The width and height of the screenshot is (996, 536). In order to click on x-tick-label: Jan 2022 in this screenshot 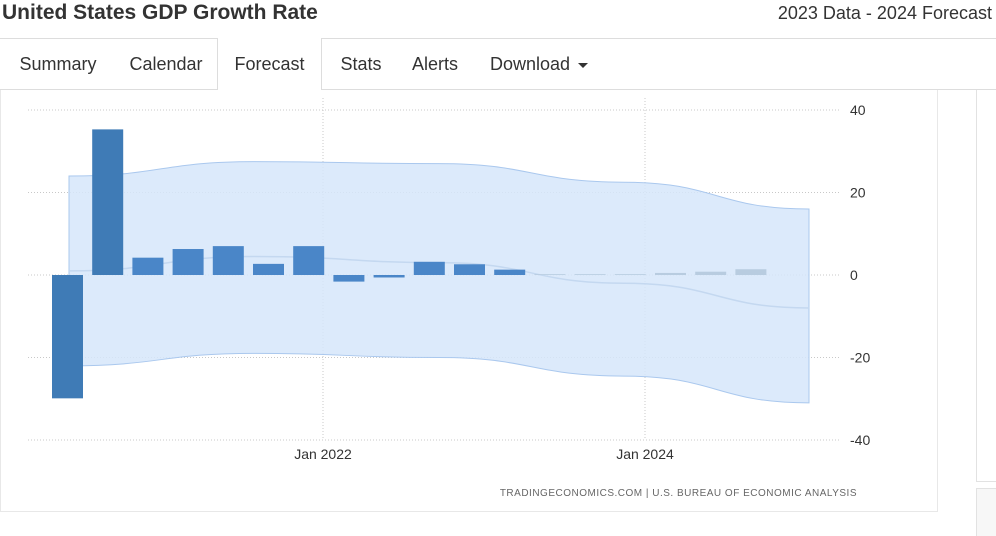, I will do `click(323, 454)`.